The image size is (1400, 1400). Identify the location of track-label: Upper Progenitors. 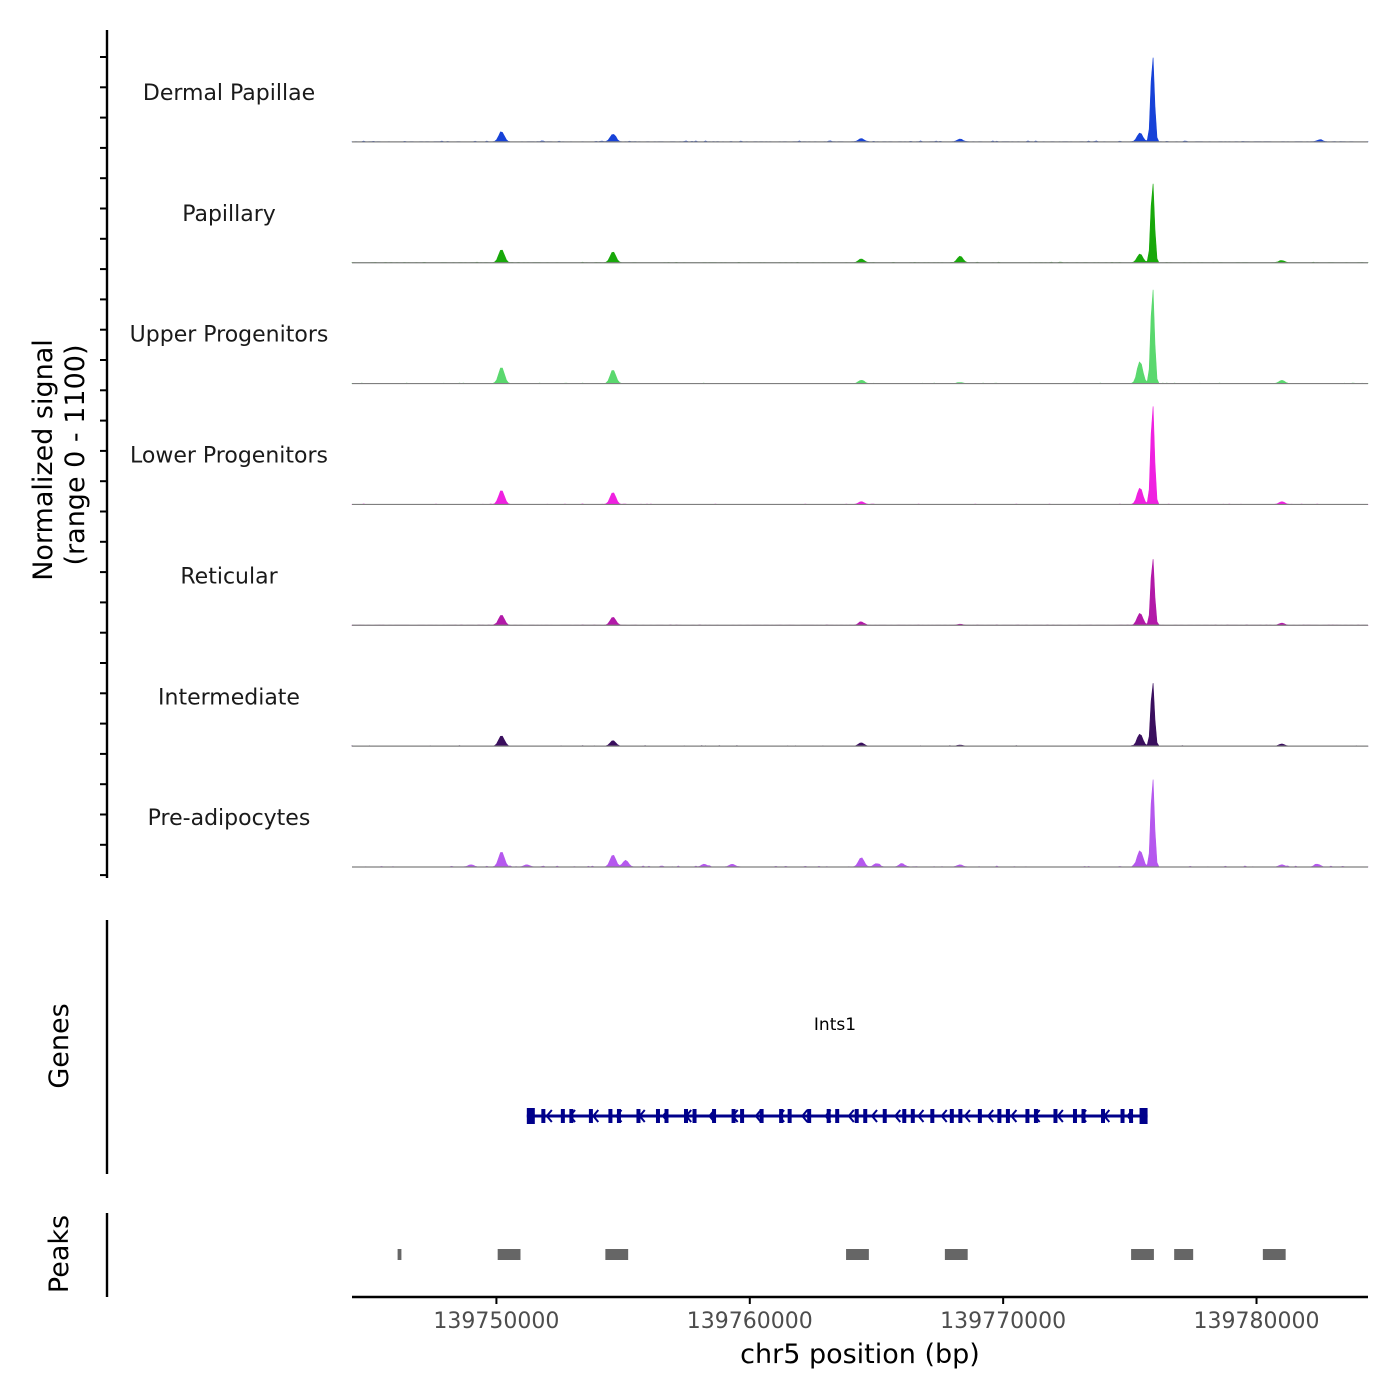
(229, 335).